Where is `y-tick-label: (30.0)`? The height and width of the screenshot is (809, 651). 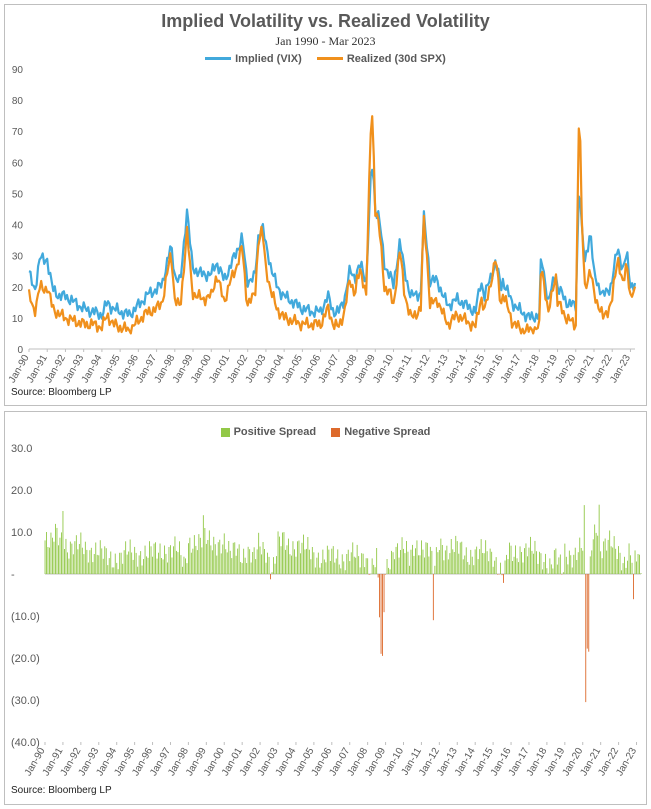
y-tick-label: (30.0) is located at coordinates (25, 701).